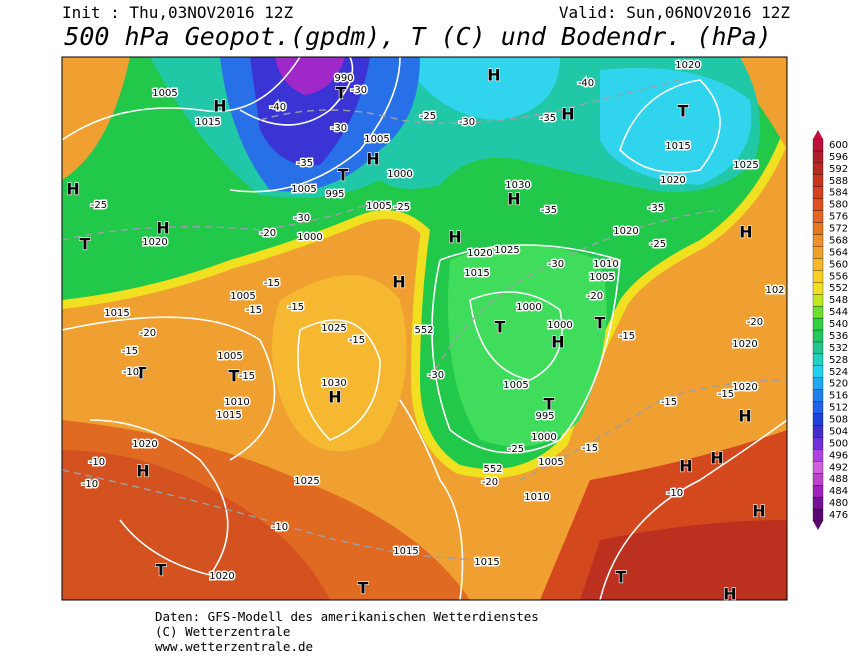 The width and height of the screenshot is (850, 657). Describe the element at coordinates (517, 185) in the screenshot. I see `contour-label: 1030` at that location.